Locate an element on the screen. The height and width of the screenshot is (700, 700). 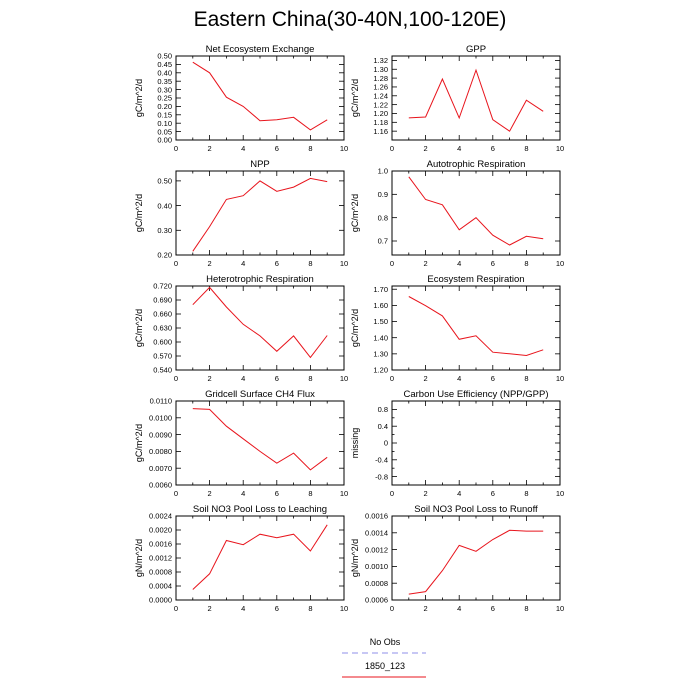
y-tick-label: 0.45 is located at coordinates (164, 64).